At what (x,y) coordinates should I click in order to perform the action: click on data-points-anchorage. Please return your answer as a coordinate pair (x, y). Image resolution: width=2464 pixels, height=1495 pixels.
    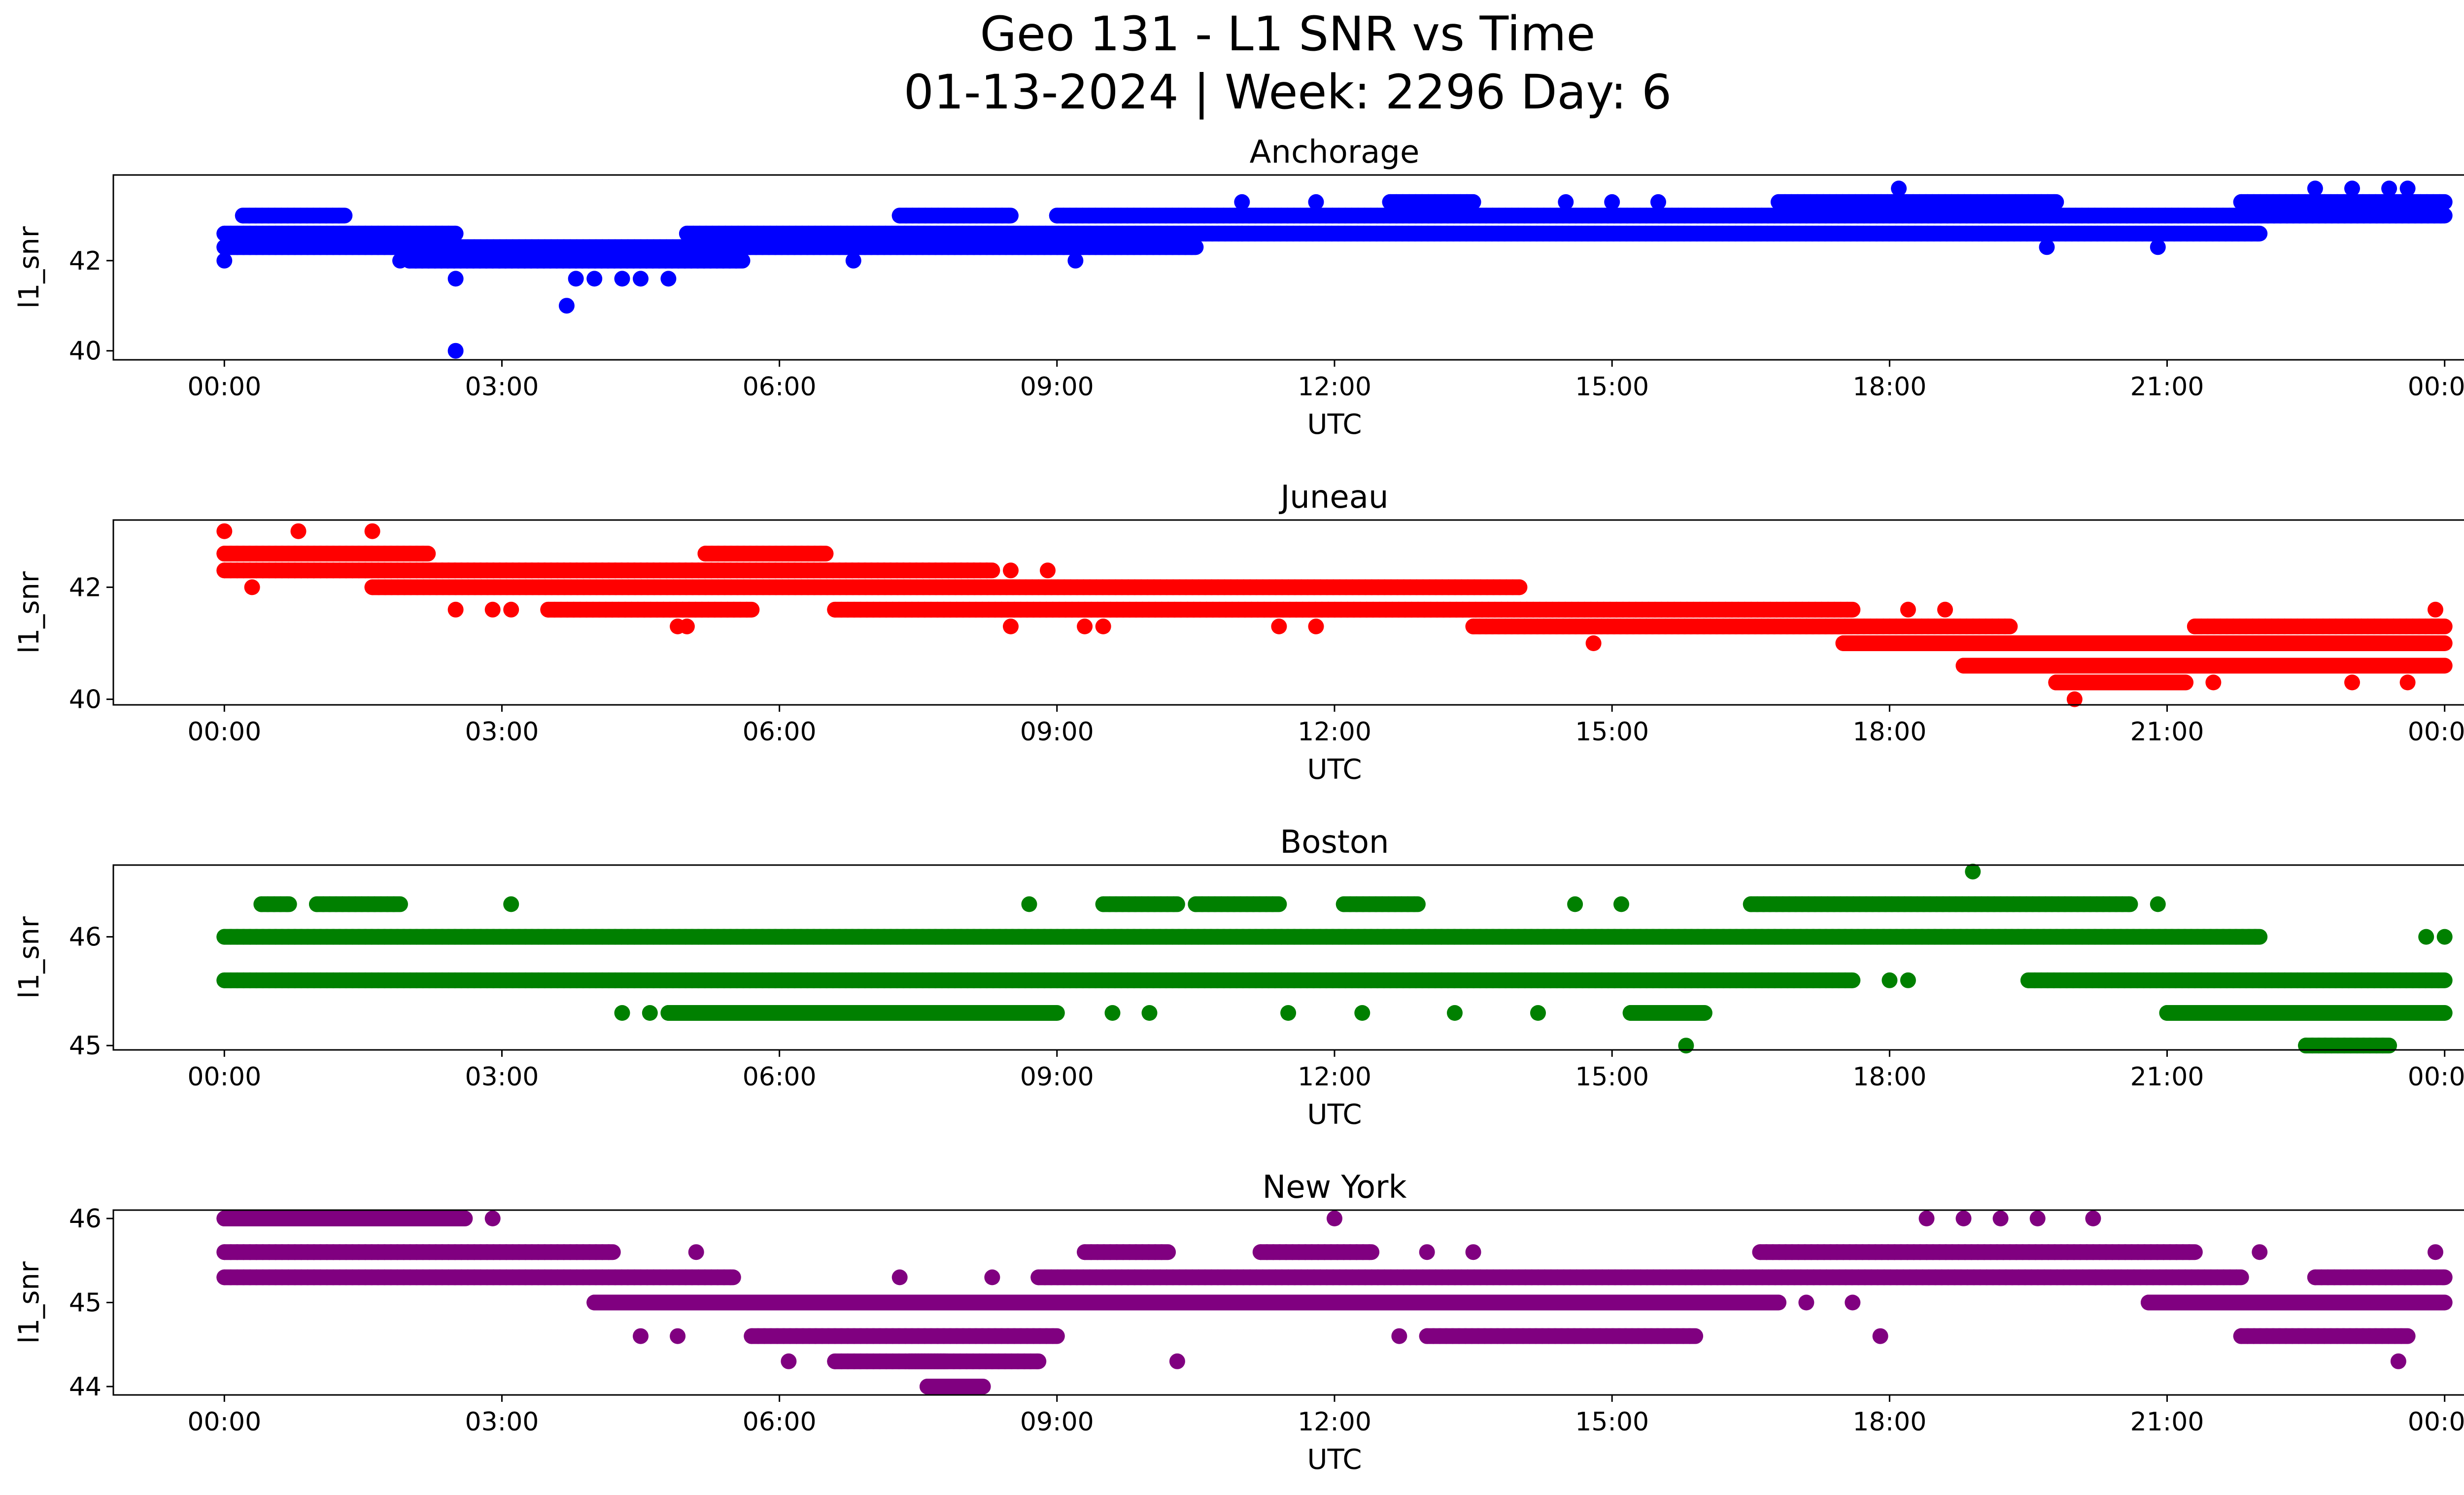
    Looking at the image, I should click on (1316, 269).